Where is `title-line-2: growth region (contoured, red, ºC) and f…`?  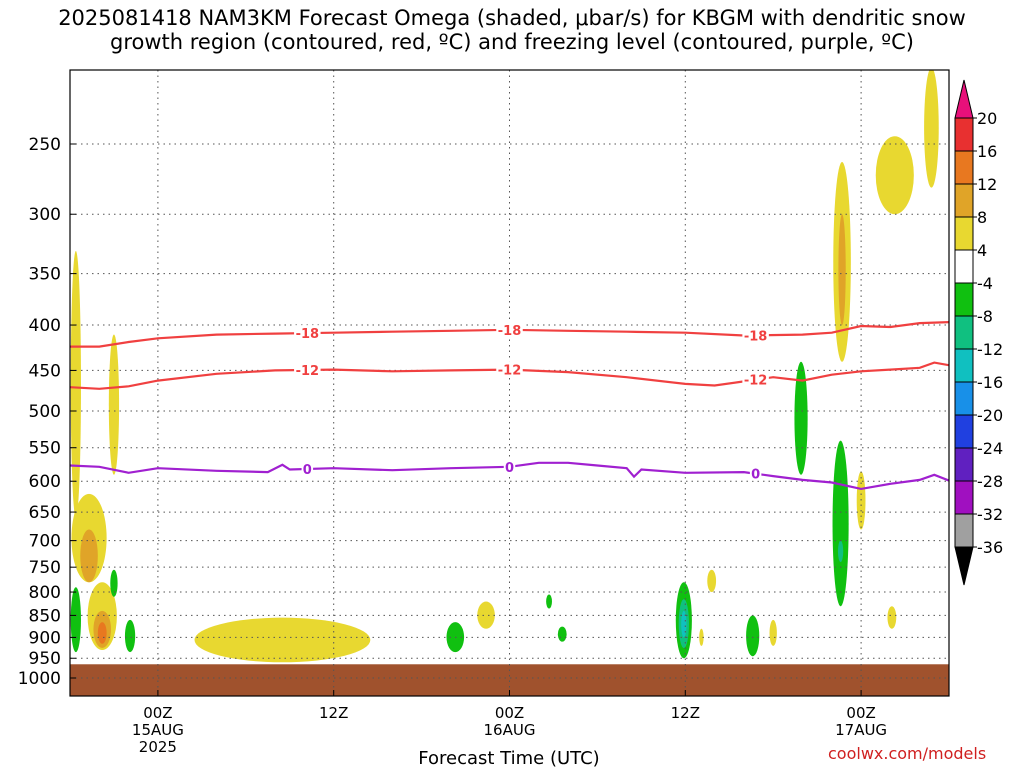 title-line-2: growth region (contoured, red, ºC) and f… is located at coordinates (512, 42).